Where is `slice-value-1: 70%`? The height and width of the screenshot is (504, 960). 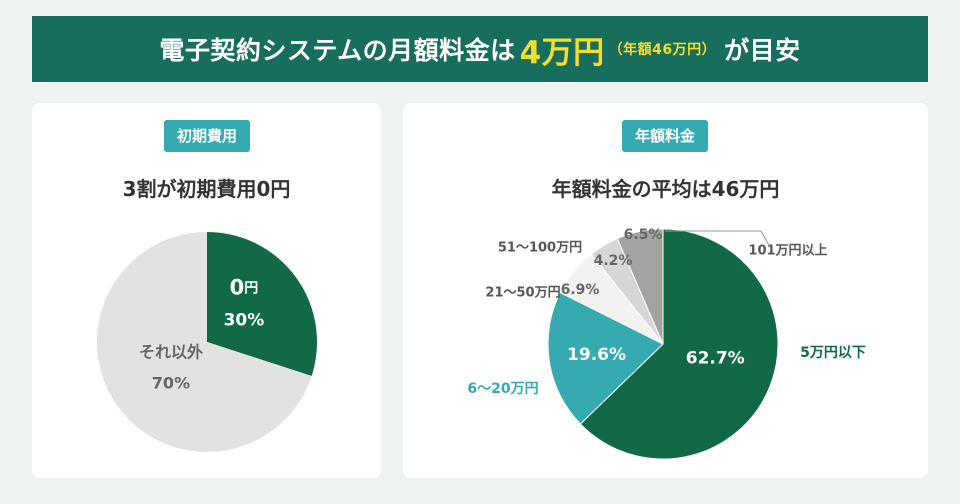 slice-value-1: 70% is located at coordinates (171, 383).